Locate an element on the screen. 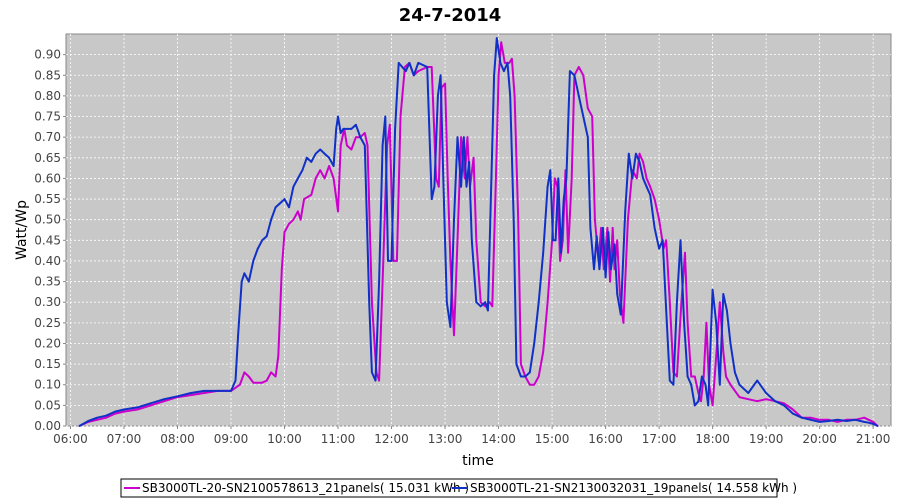 The width and height of the screenshot is (900, 500). y-tick-label: 0.45 is located at coordinates (47, 240).